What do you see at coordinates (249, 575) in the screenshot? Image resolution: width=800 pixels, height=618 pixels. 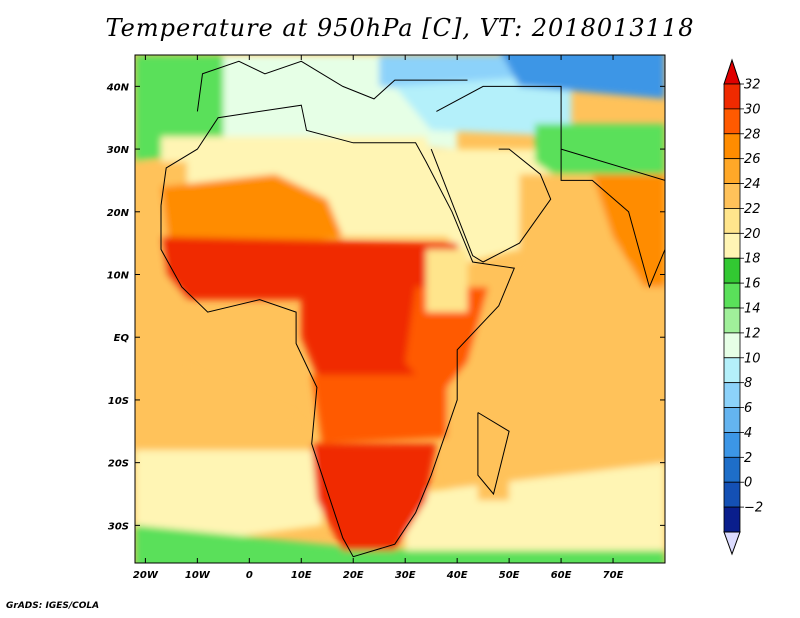 I see `lon-tick-label: 0` at bounding box center [249, 575].